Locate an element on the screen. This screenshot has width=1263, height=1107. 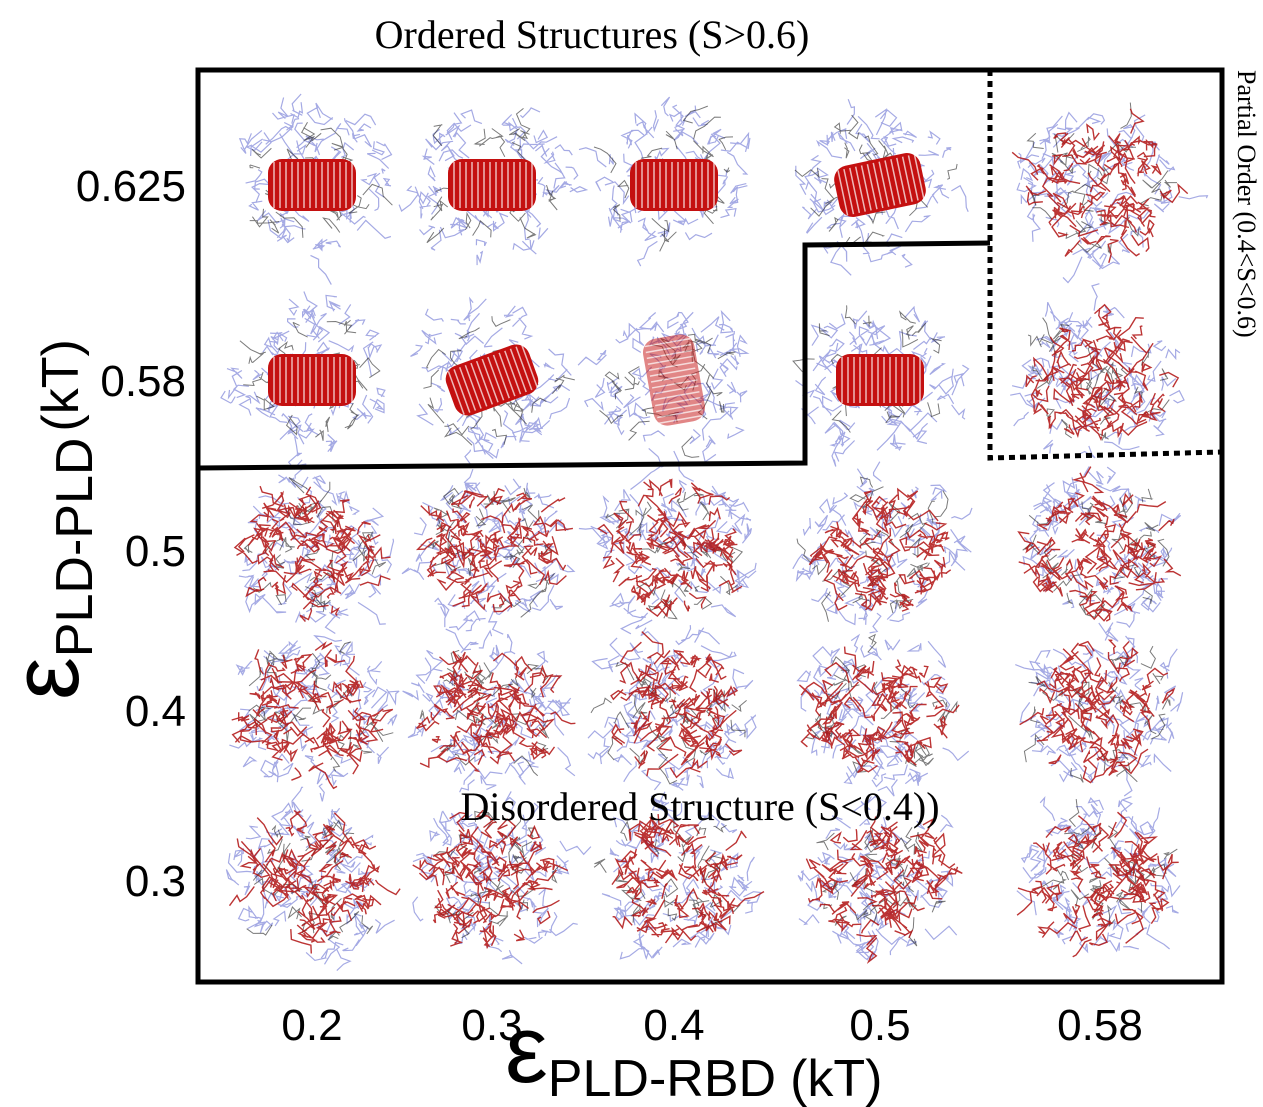
y-axis-label: εPLD-PLD (kT) is located at coordinates (52, 519).